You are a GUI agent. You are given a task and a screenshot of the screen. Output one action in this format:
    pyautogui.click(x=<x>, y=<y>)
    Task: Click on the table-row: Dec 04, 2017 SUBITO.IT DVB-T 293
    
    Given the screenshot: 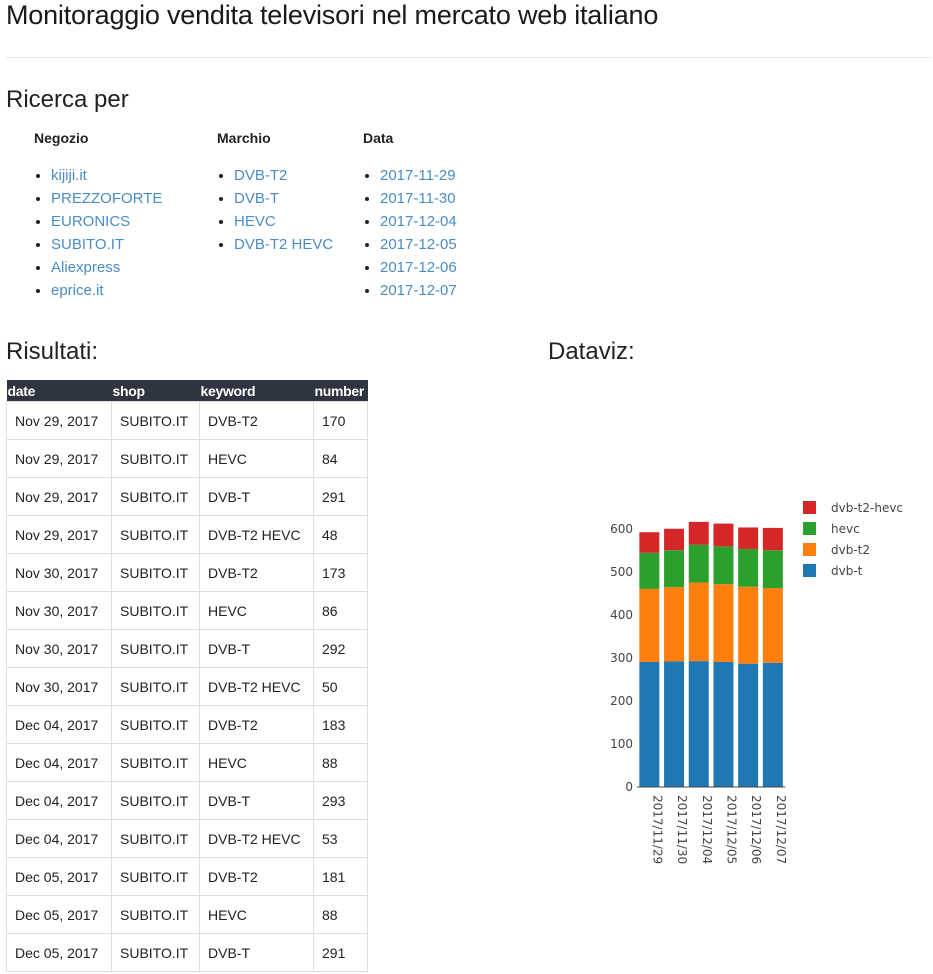 What is the action you would take?
    pyautogui.click(x=187, y=800)
    